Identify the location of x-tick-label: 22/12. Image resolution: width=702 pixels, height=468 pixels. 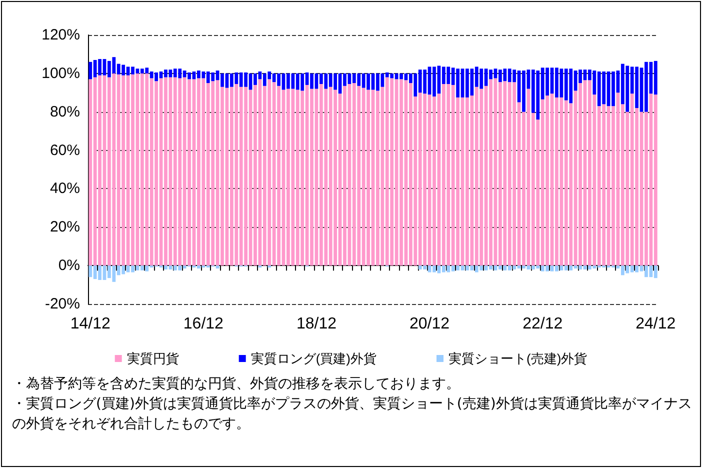
(542, 324).